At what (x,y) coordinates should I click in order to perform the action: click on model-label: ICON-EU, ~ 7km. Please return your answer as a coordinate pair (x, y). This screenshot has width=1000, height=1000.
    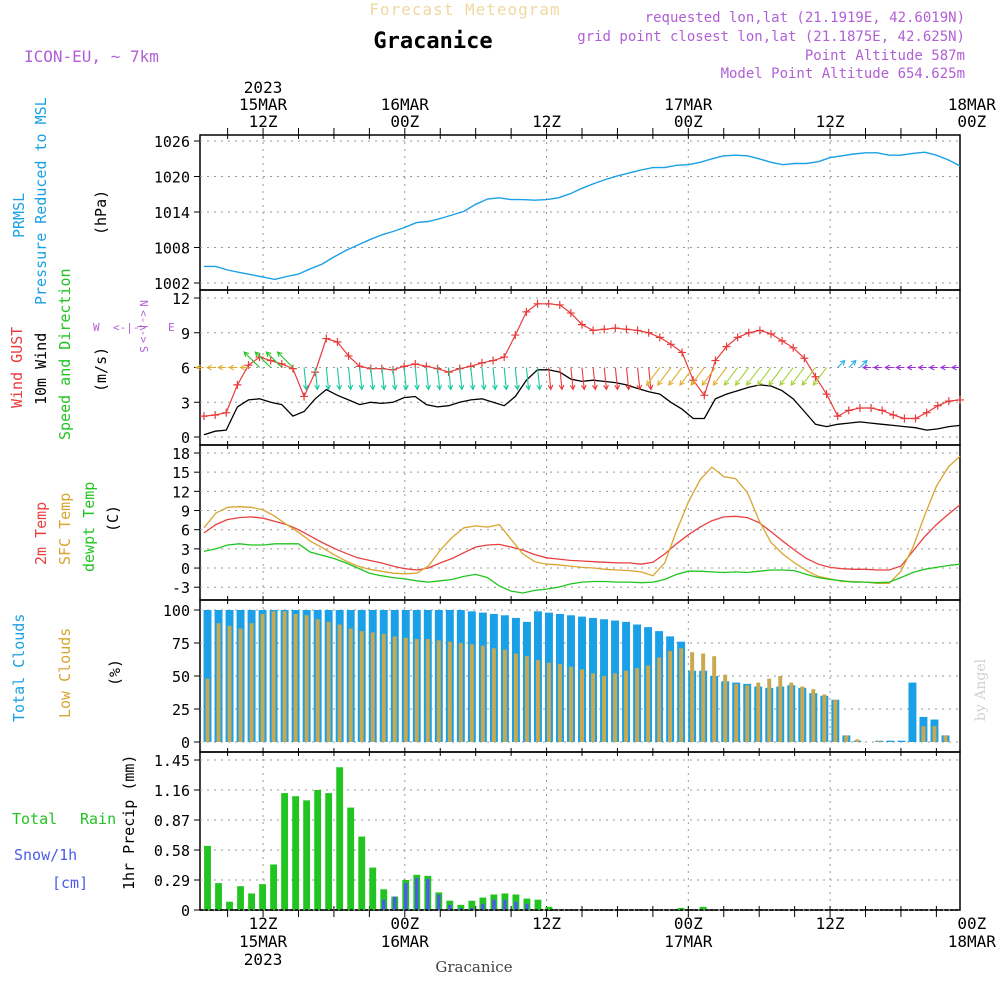
    Looking at the image, I should click on (91, 56).